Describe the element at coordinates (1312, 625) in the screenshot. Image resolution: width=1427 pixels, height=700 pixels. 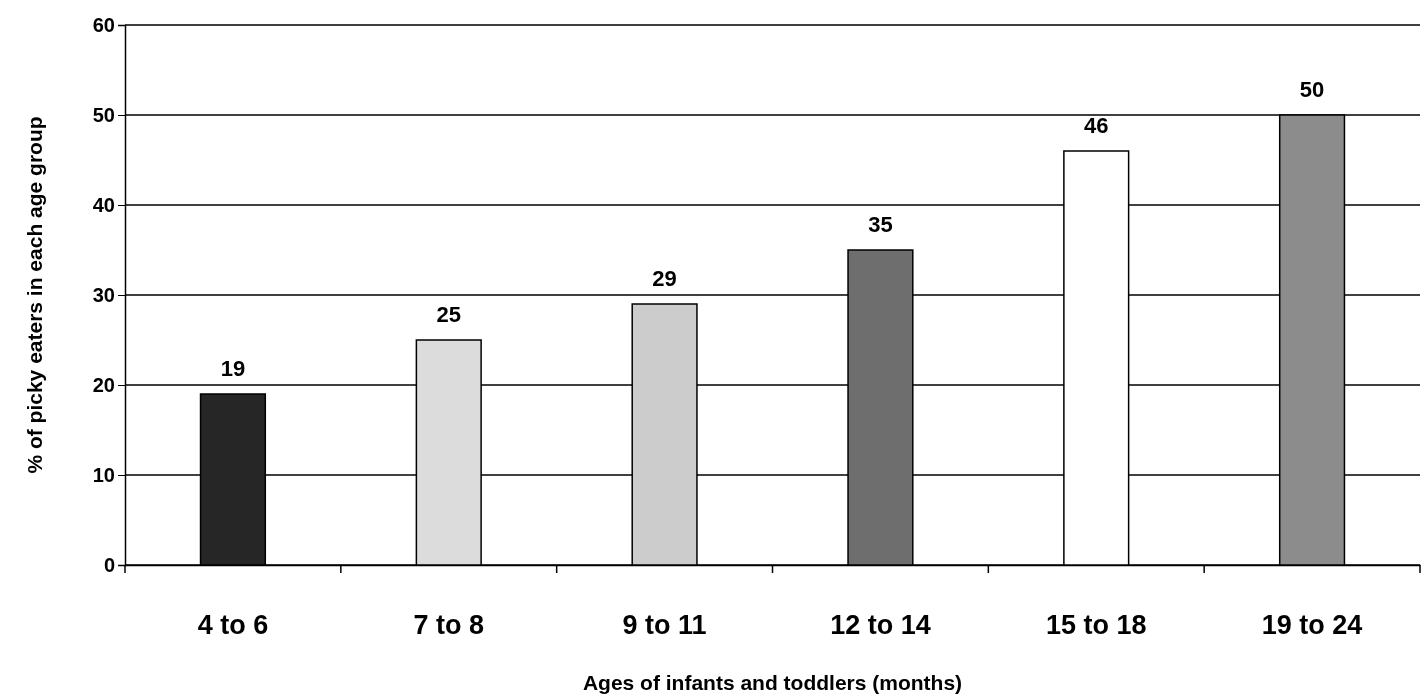
I see `x-tick-label: 19 to 24` at that location.